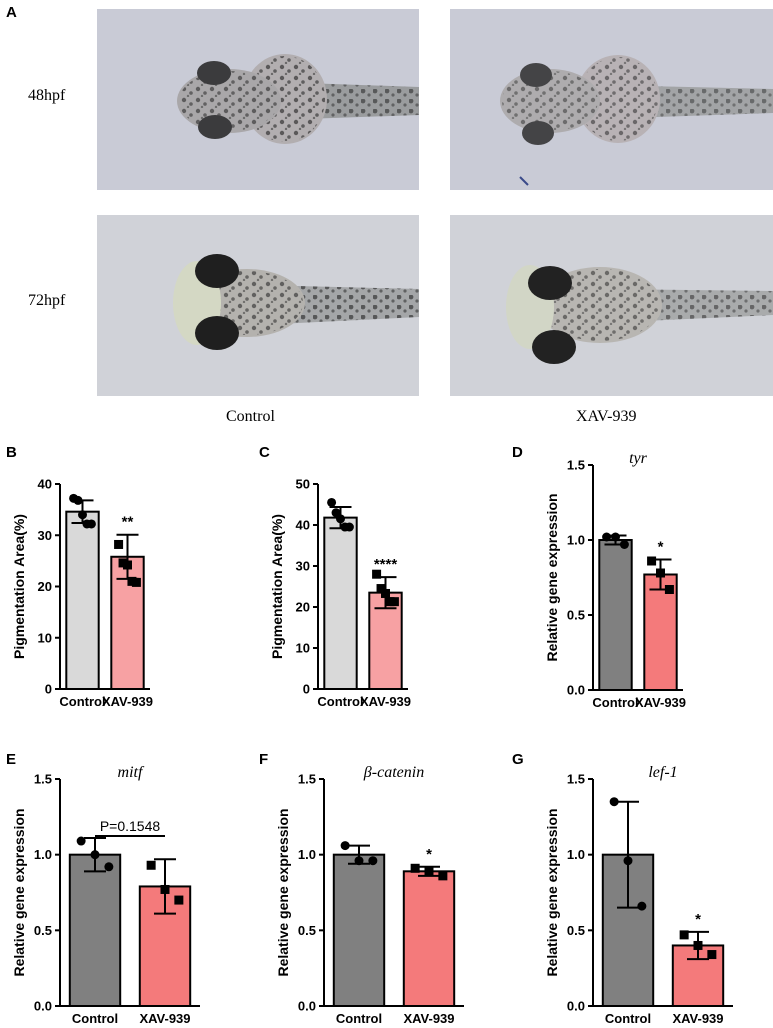 The image size is (773, 1028). What do you see at coordinates (518, 759) in the screenshot?
I see `panel-letter-g: G` at bounding box center [518, 759].